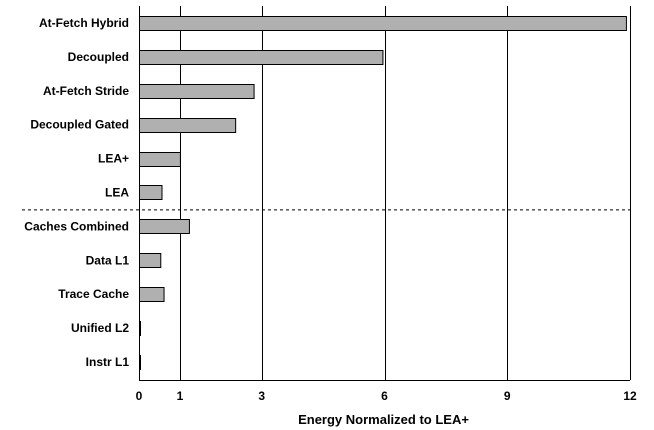 The height and width of the screenshot is (430, 654). I want to click on x-tick-label-1: 1, so click(180, 396).